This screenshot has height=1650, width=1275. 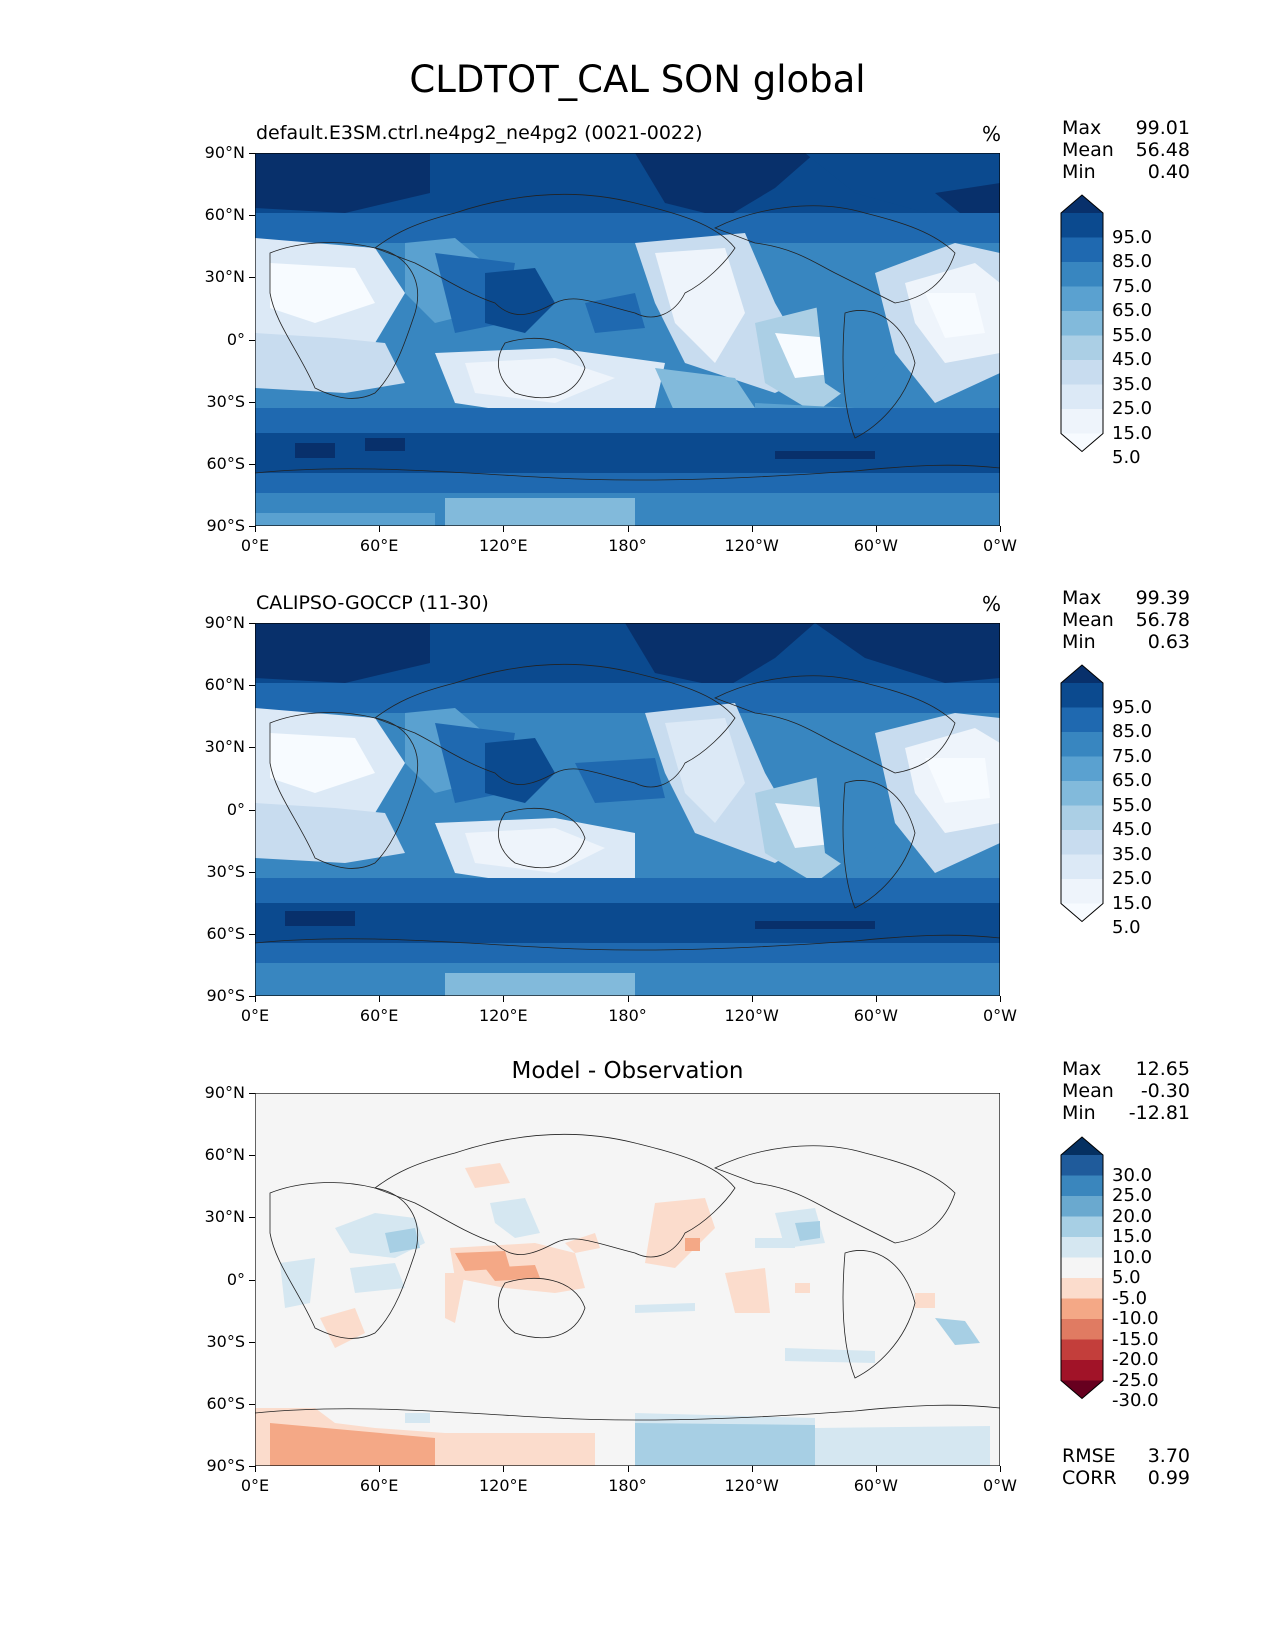 I want to click on y-tick-label: 90°S, so click(x=225, y=525).